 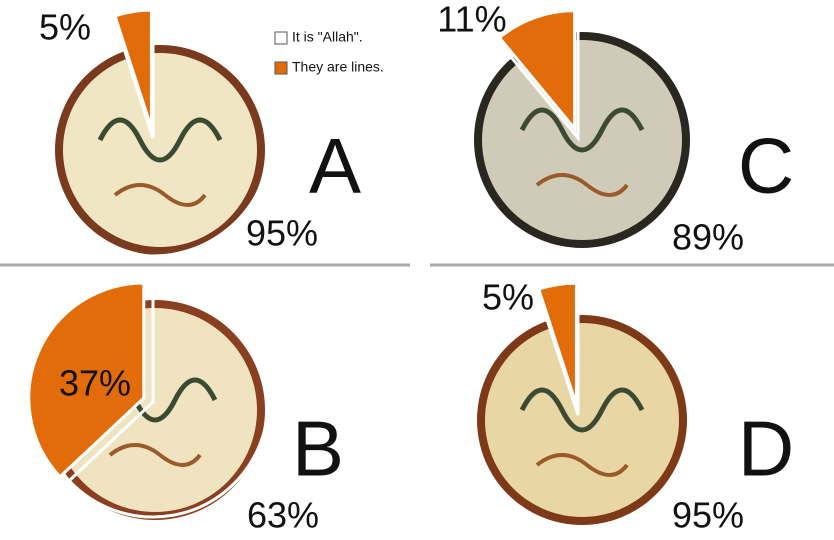 I want to click on slice-label: 37%, so click(x=95, y=383).